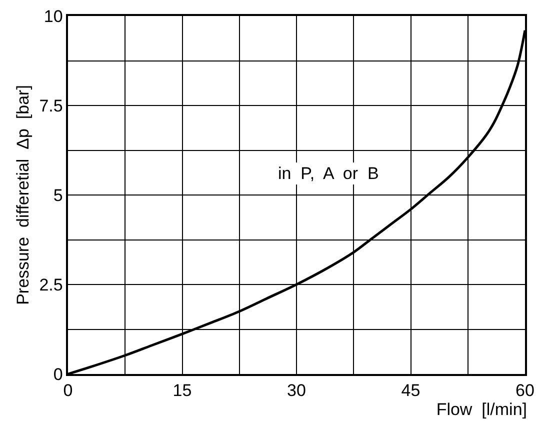 This screenshot has width=539, height=433. What do you see at coordinates (182, 390) in the screenshot?
I see `x-tick-label: 15` at bounding box center [182, 390].